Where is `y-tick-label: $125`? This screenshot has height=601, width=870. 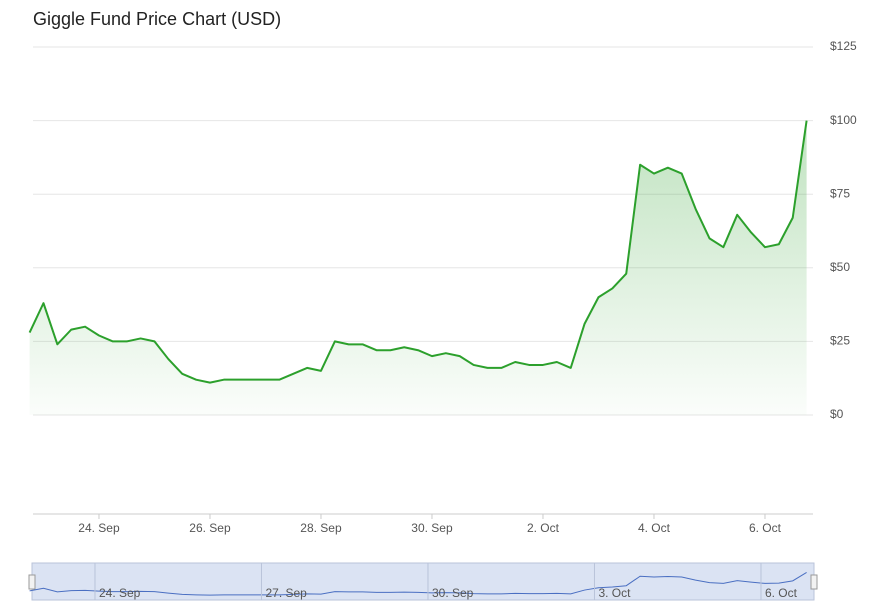 y-tick-label: $125 is located at coordinates (843, 46).